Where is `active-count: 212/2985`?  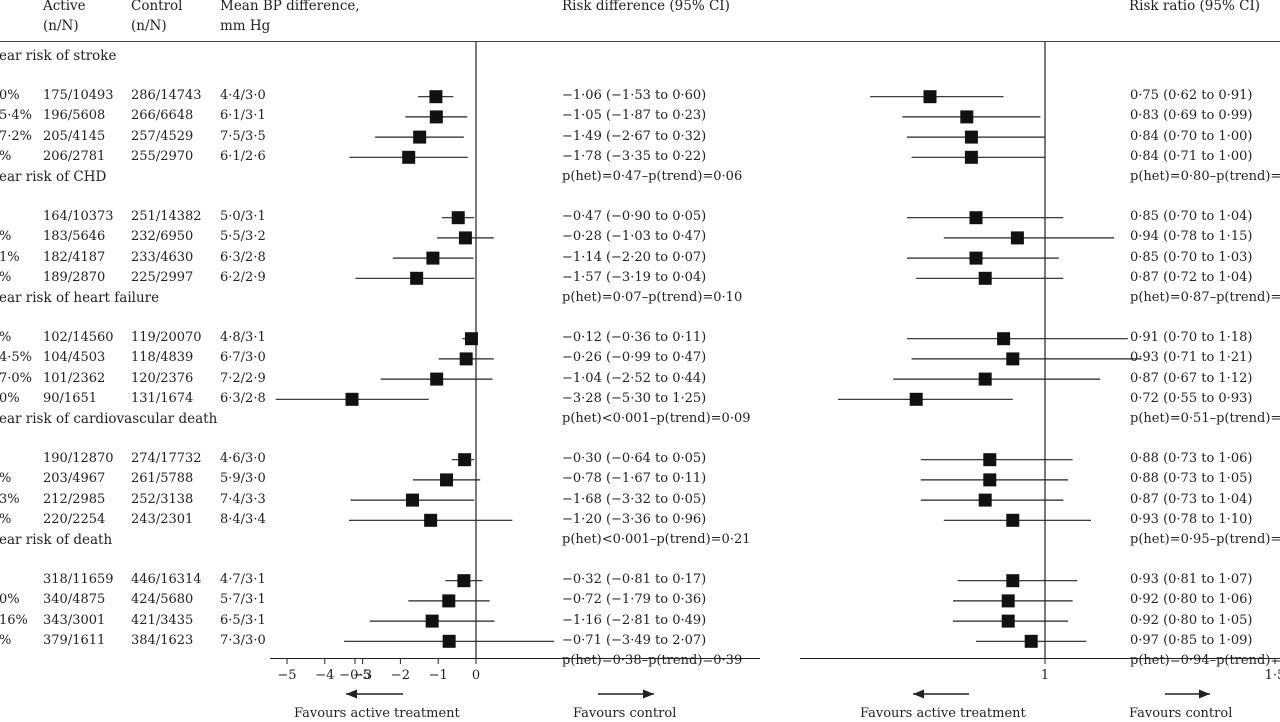
active-count: 212/2985 is located at coordinates (74, 499).